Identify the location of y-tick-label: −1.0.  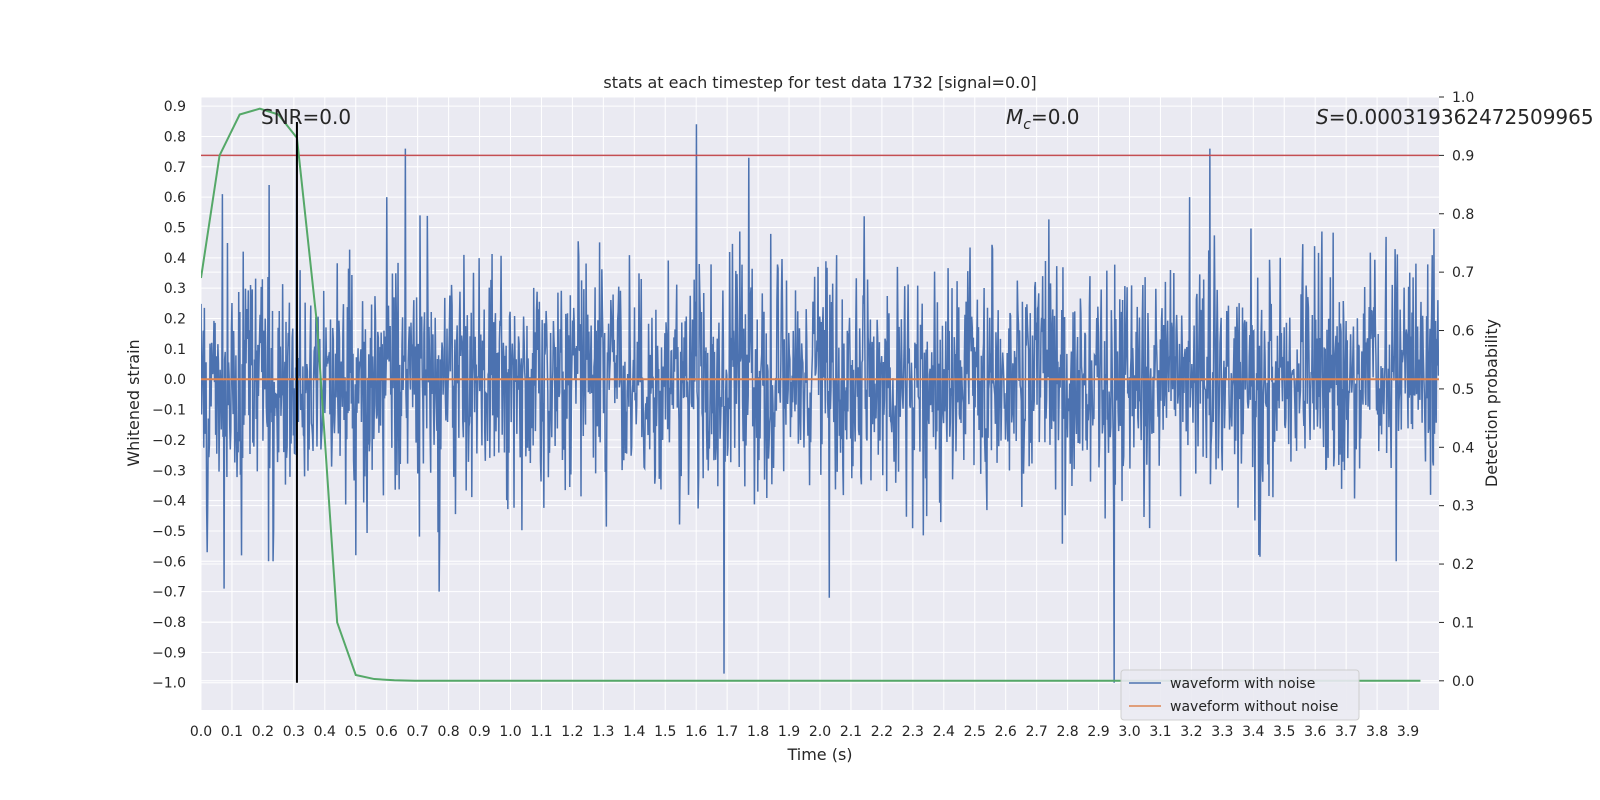
(169, 684).